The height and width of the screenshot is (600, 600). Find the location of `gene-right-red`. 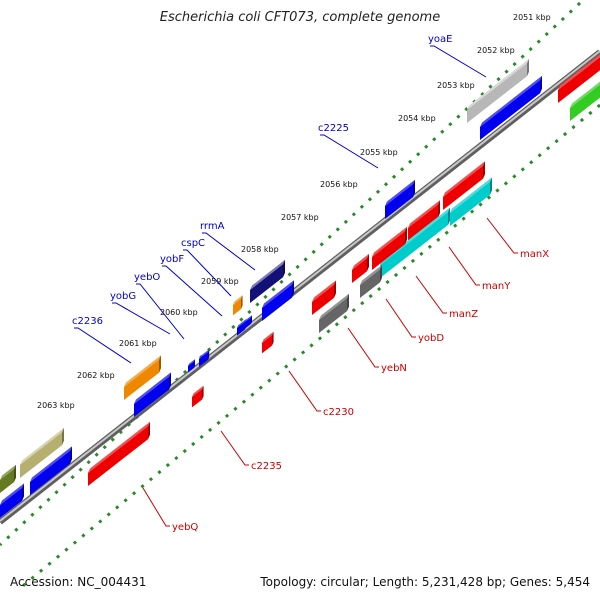

gene-right-red is located at coordinates (579, 78).